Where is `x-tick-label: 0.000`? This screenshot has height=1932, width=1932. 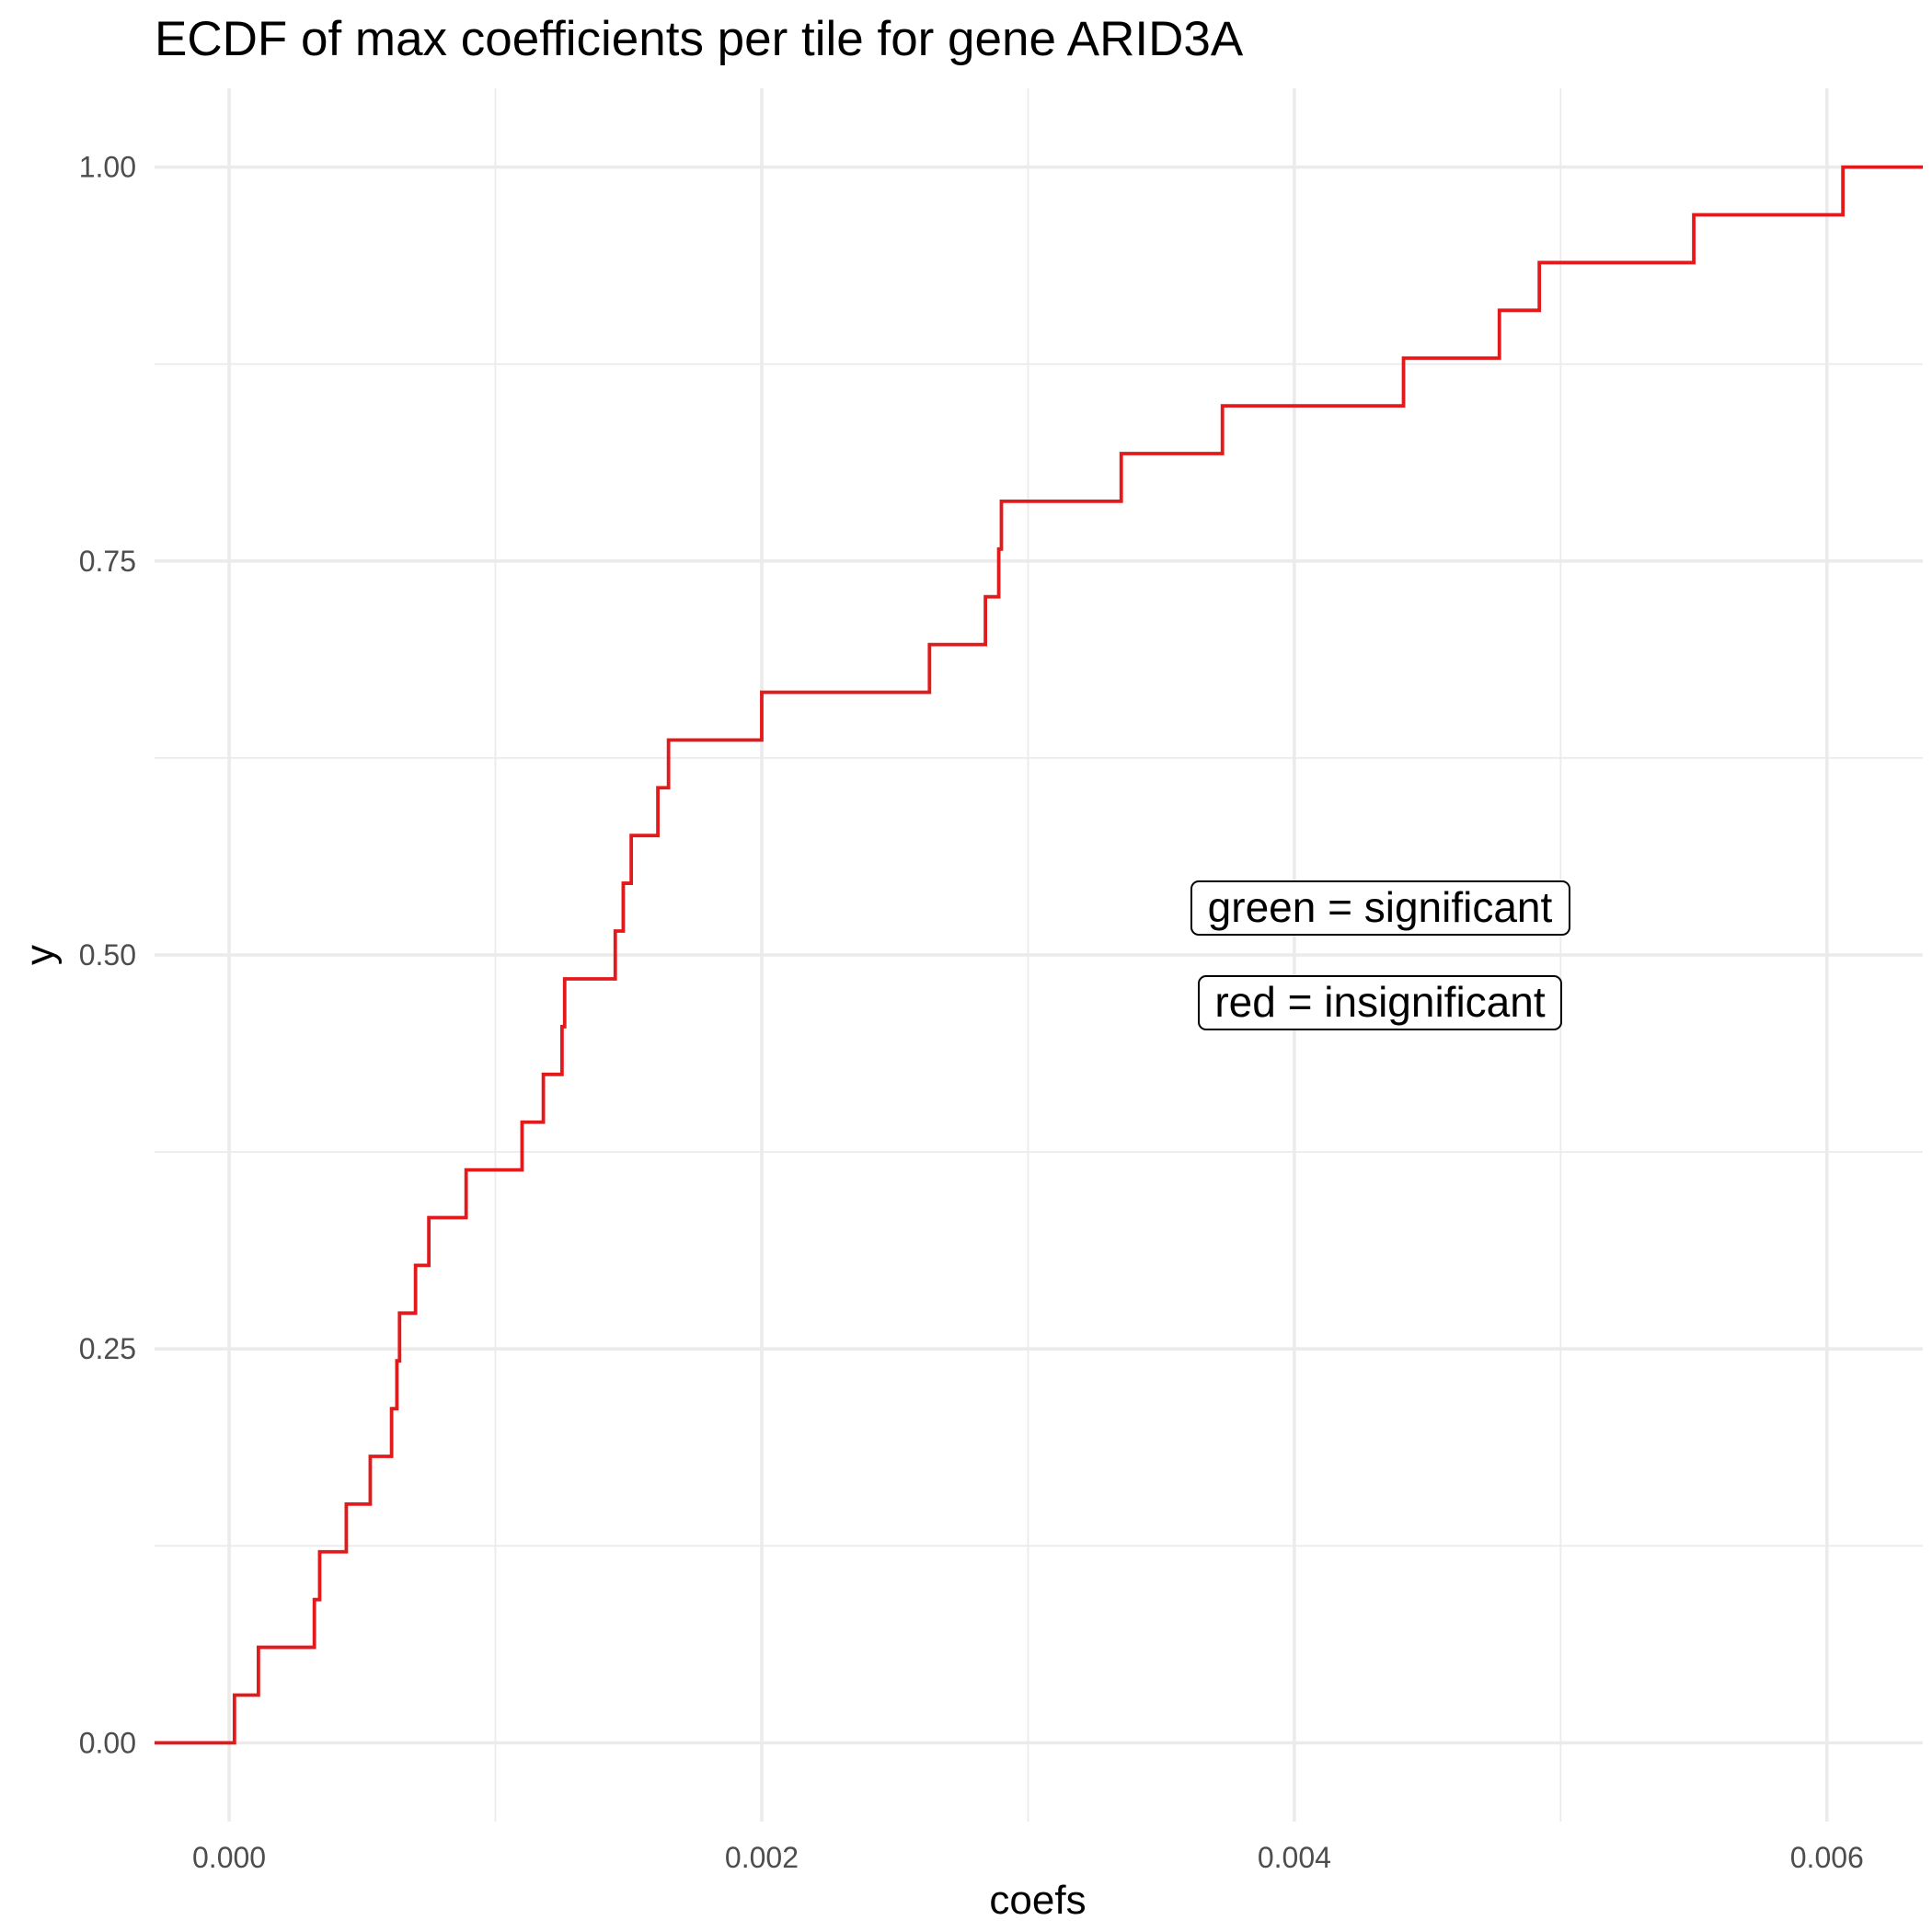 x-tick-label: 0.000 is located at coordinates (229, 1857).